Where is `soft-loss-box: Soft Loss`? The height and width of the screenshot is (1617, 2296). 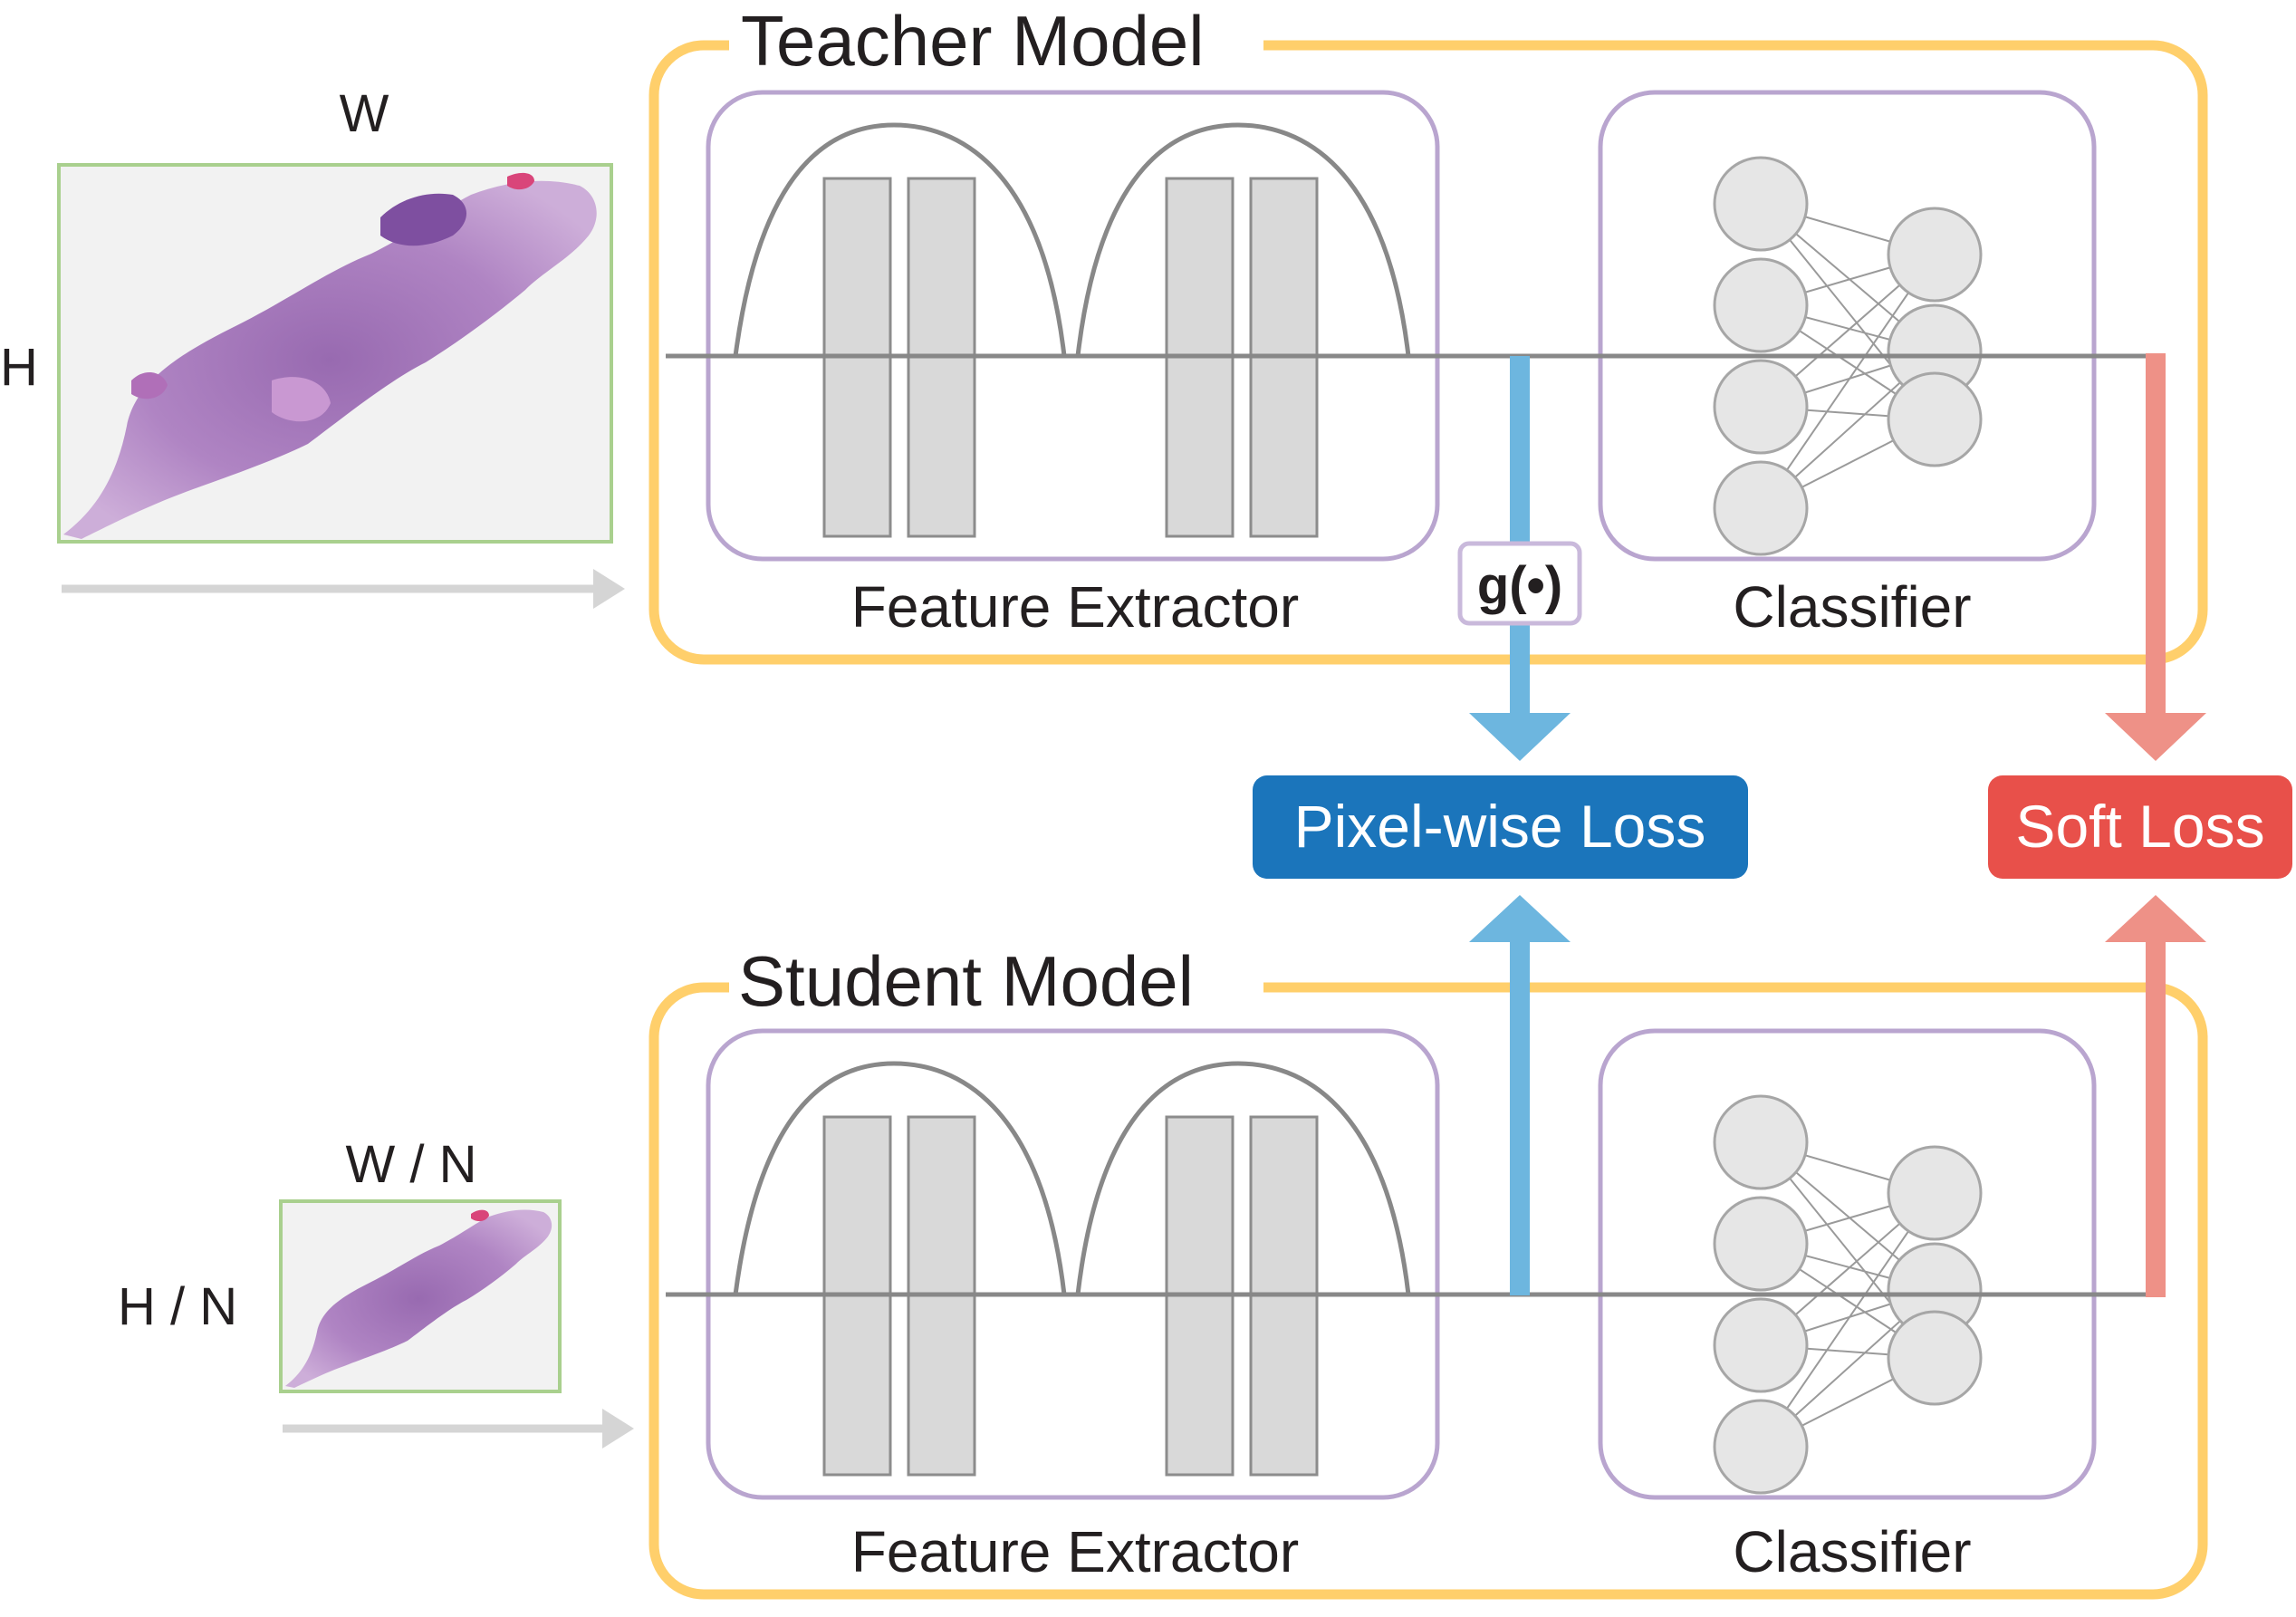 soft-loss-box: Soft Loss is located at coordinates (2140, 827).